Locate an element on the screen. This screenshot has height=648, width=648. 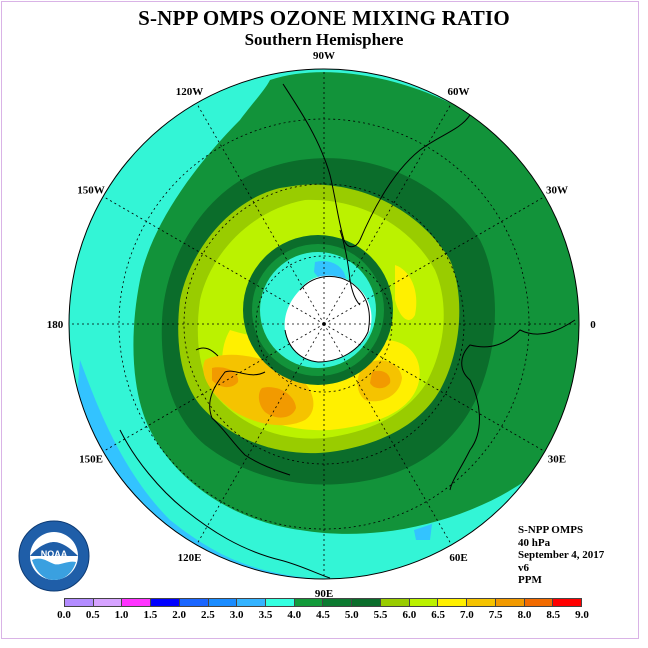
colorbar-tick-label: 0.5 is located at coordinates (92, 615).